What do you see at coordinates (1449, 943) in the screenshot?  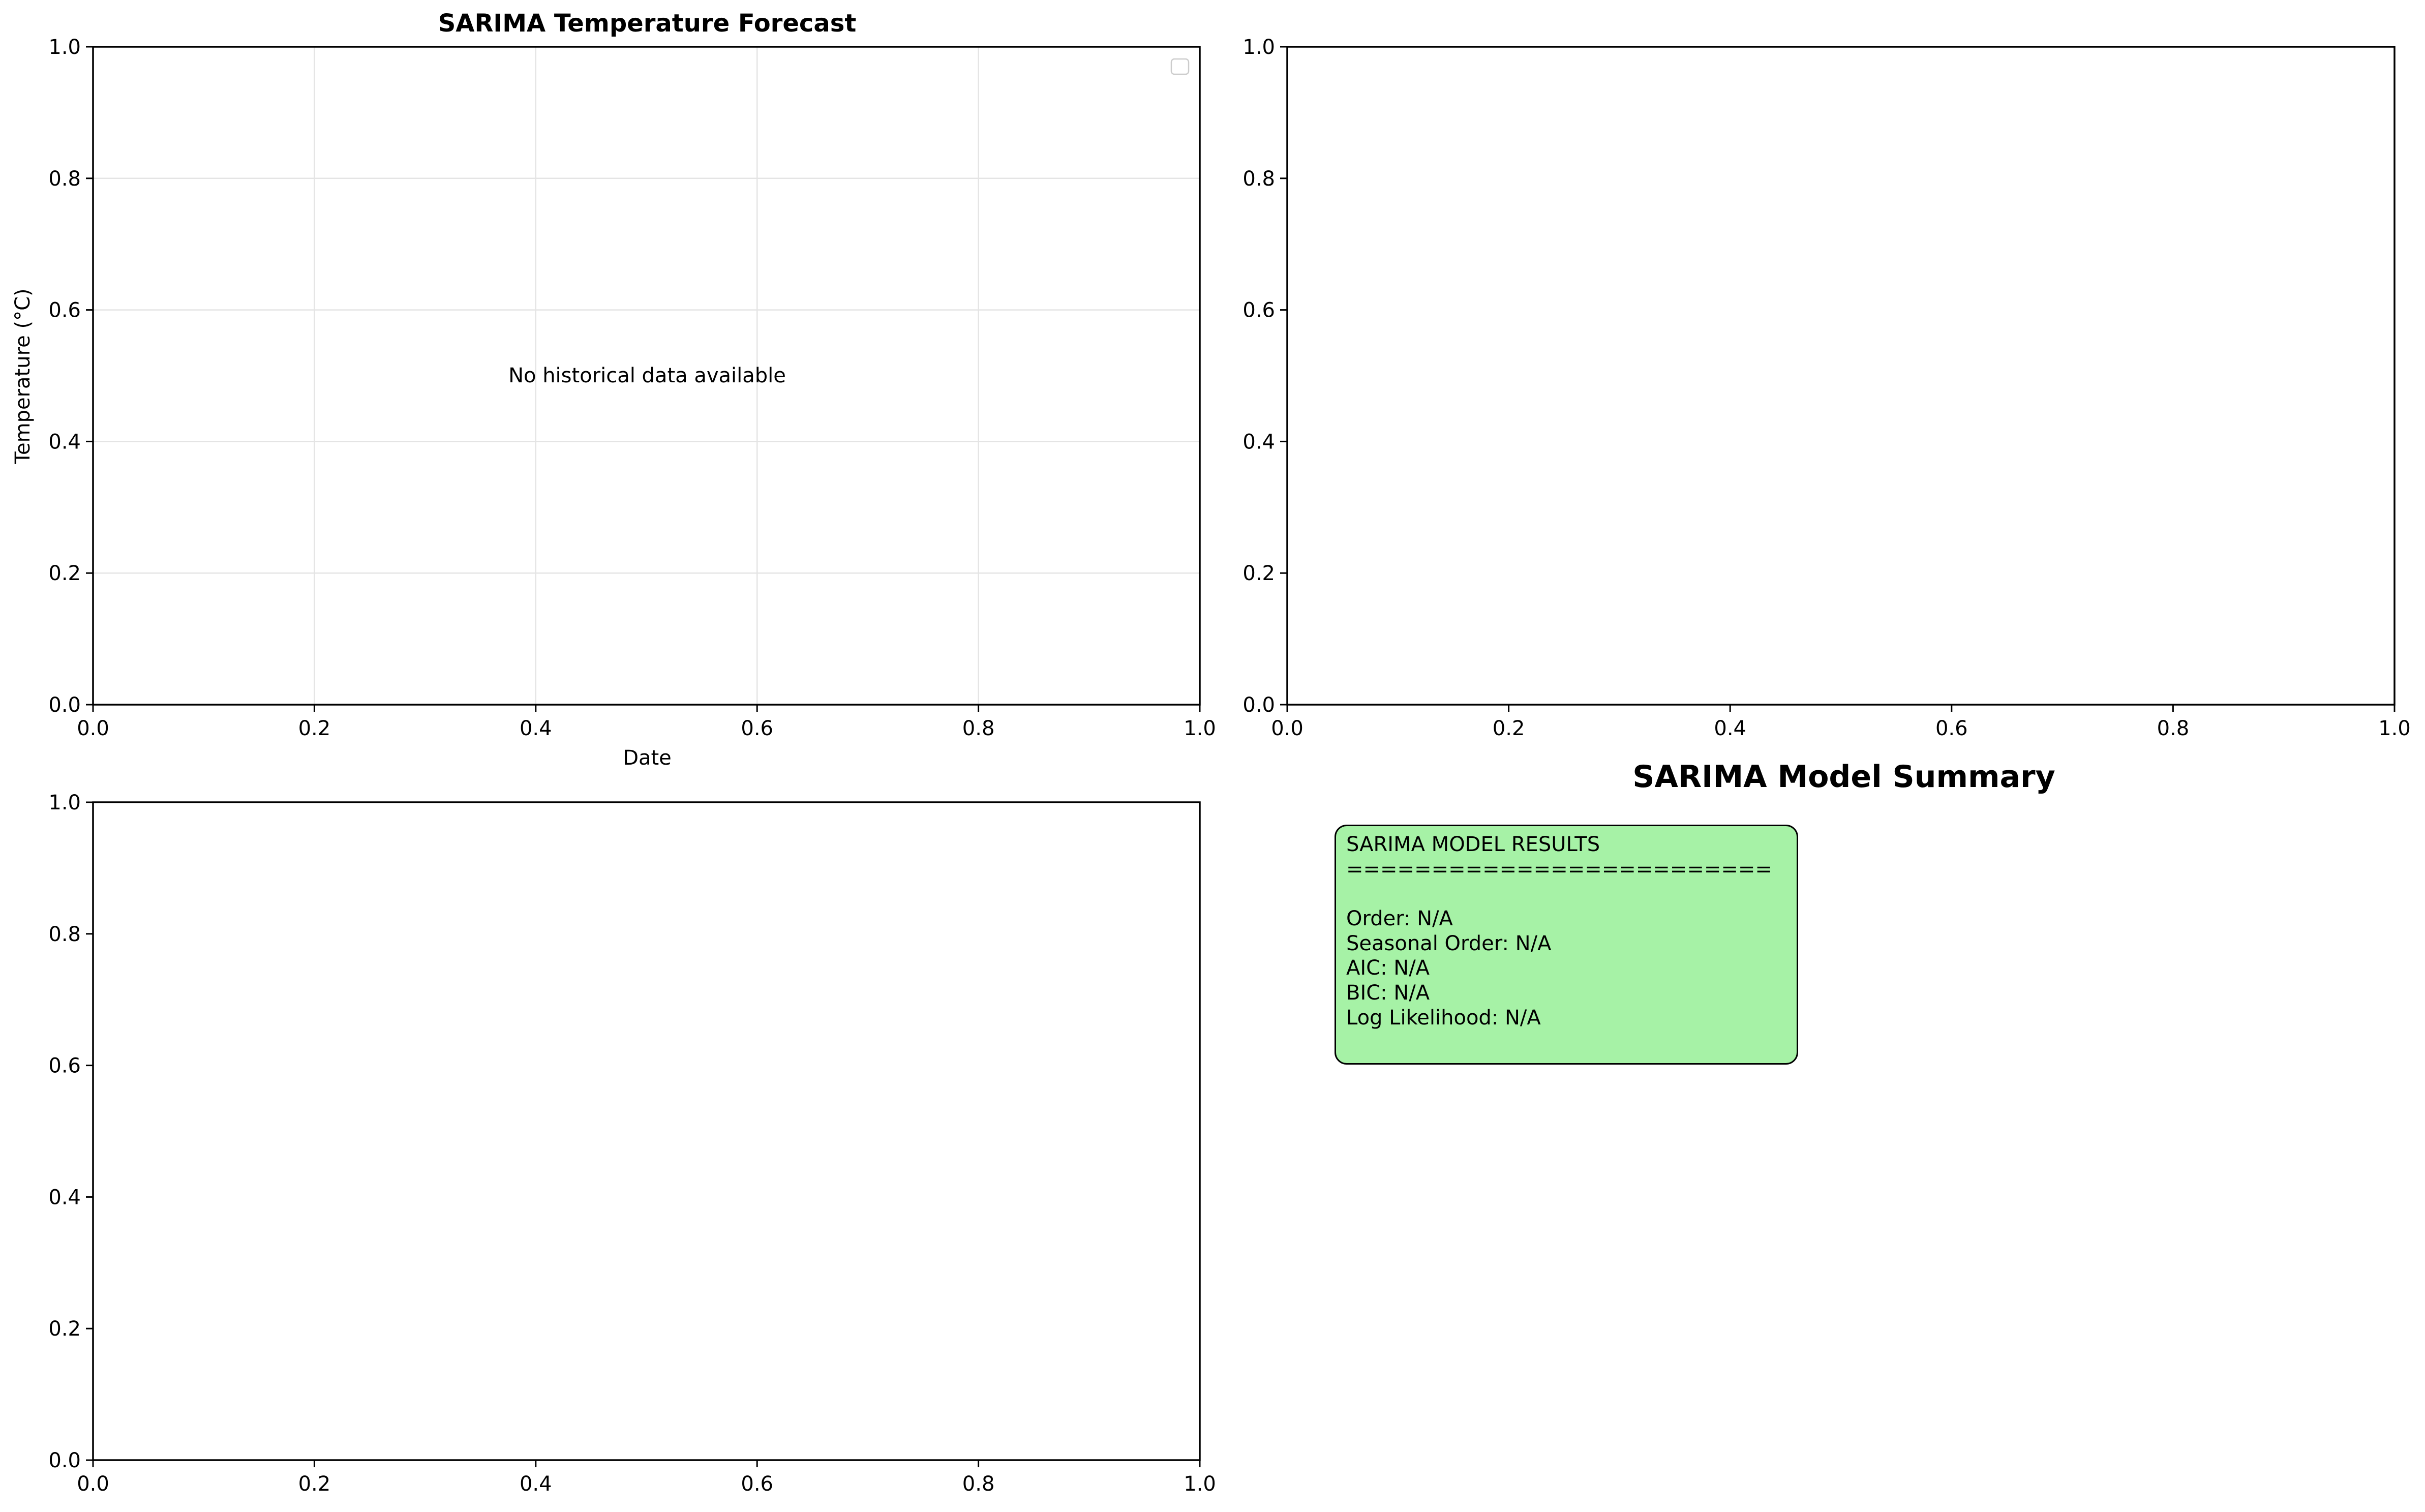 I see `summary-line: Seasonal Order: N/A` at bounding box center [1449, 943].